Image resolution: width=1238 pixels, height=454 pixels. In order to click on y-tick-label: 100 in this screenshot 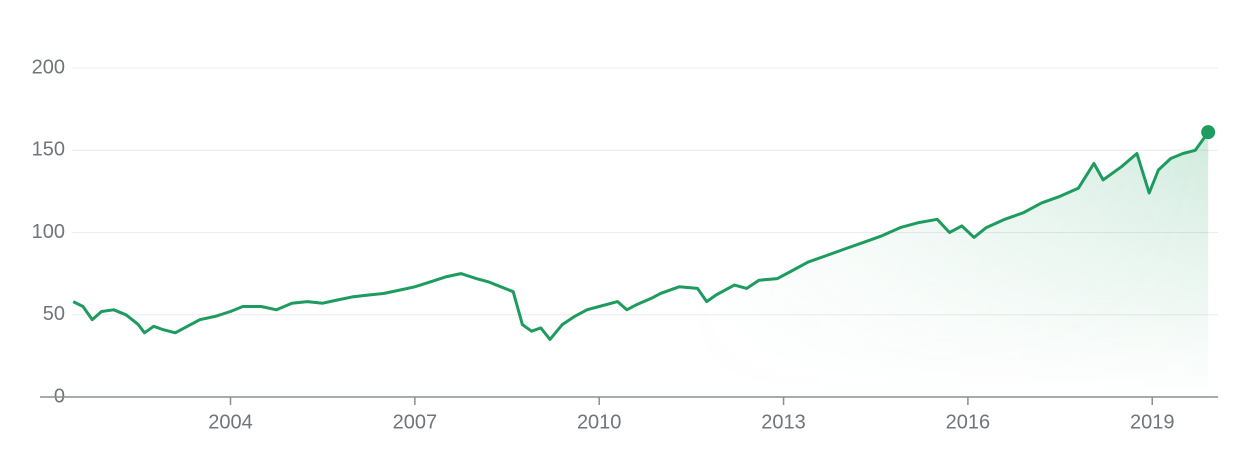, I will do `click(48, 232)`.